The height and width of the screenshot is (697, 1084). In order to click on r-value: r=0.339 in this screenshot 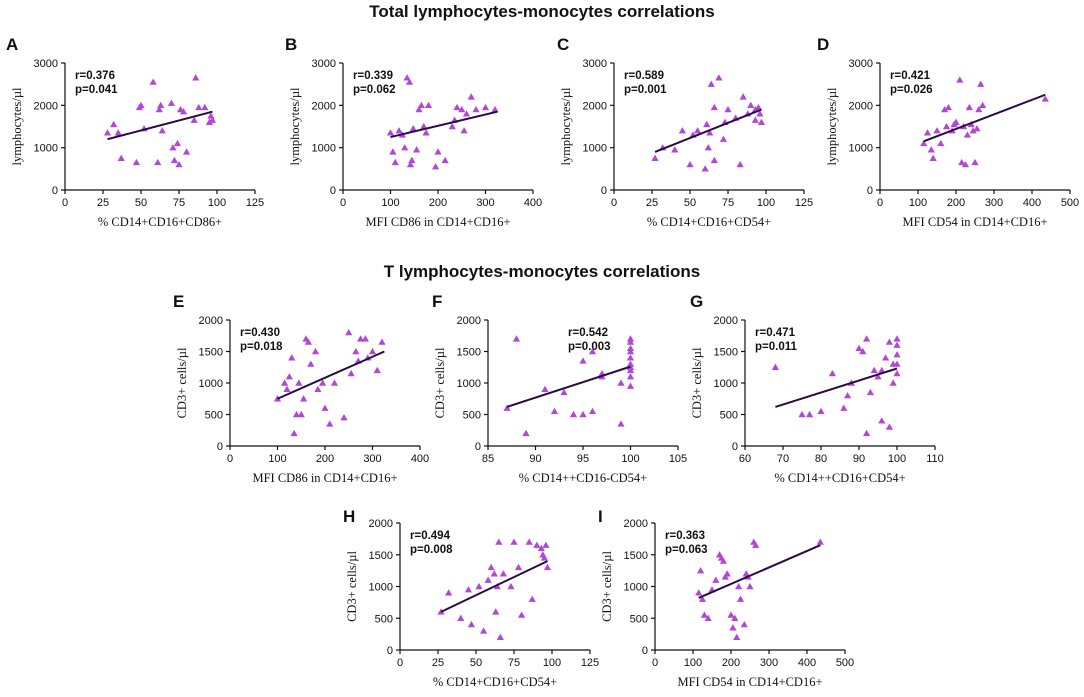, I will do `click(373, 76)`.